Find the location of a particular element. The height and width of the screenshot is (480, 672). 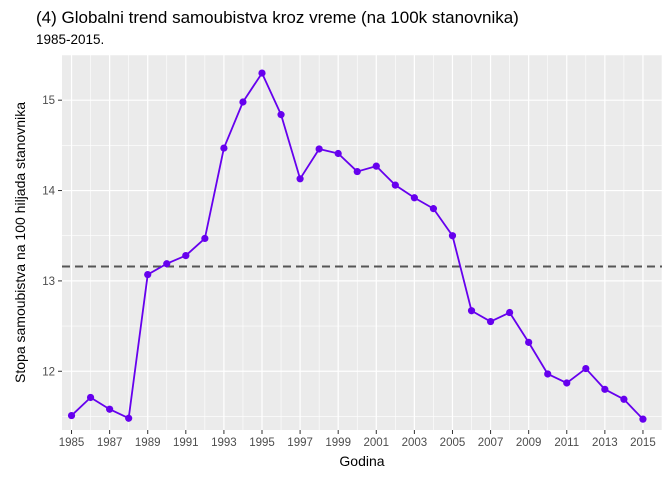

x-tick-label: 2011 is located at coordinates (566, 443).